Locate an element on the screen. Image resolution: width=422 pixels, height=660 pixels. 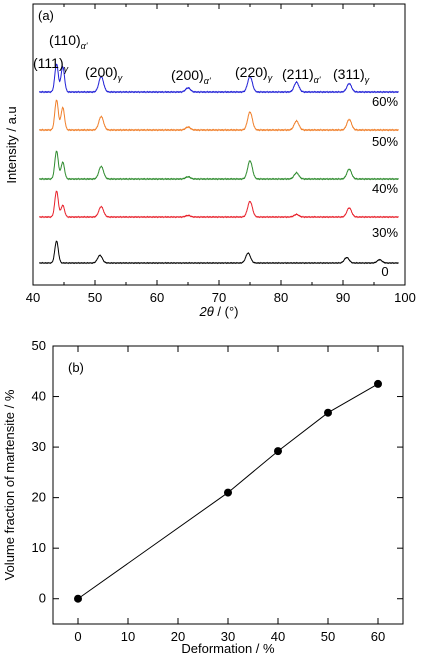
panel-b-y-tick-label: 0 is located at coordinates (42, 598).